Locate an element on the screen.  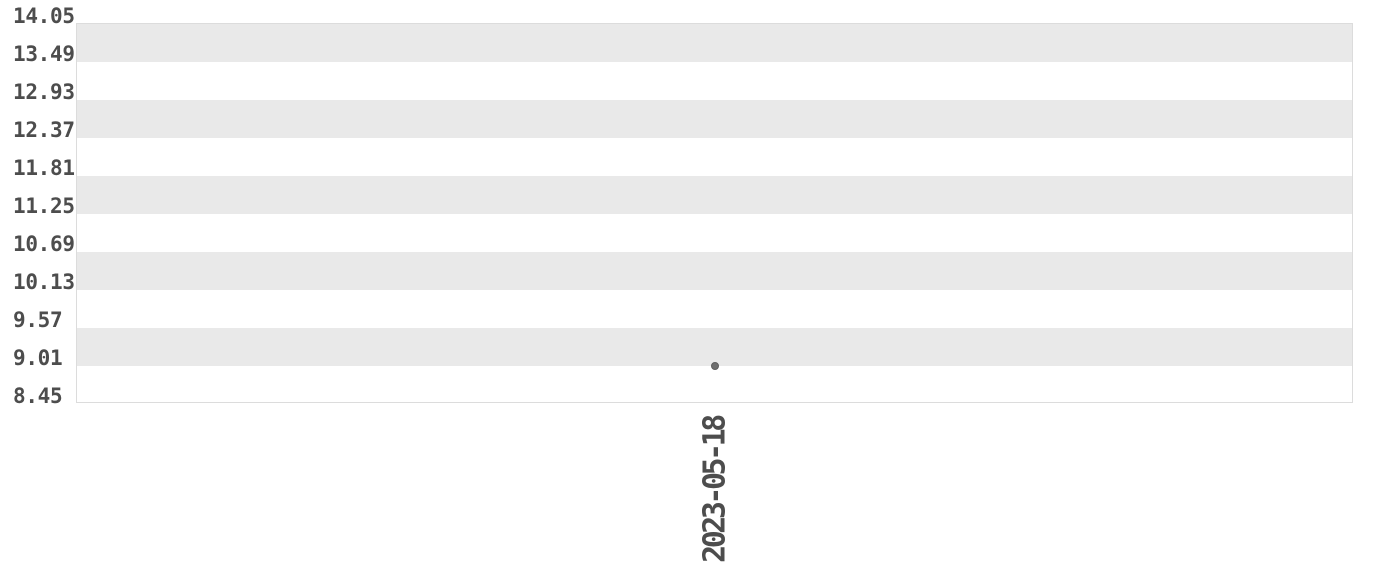
y-axis-tick-label: 10.69 is located at coordinates (44, 243).